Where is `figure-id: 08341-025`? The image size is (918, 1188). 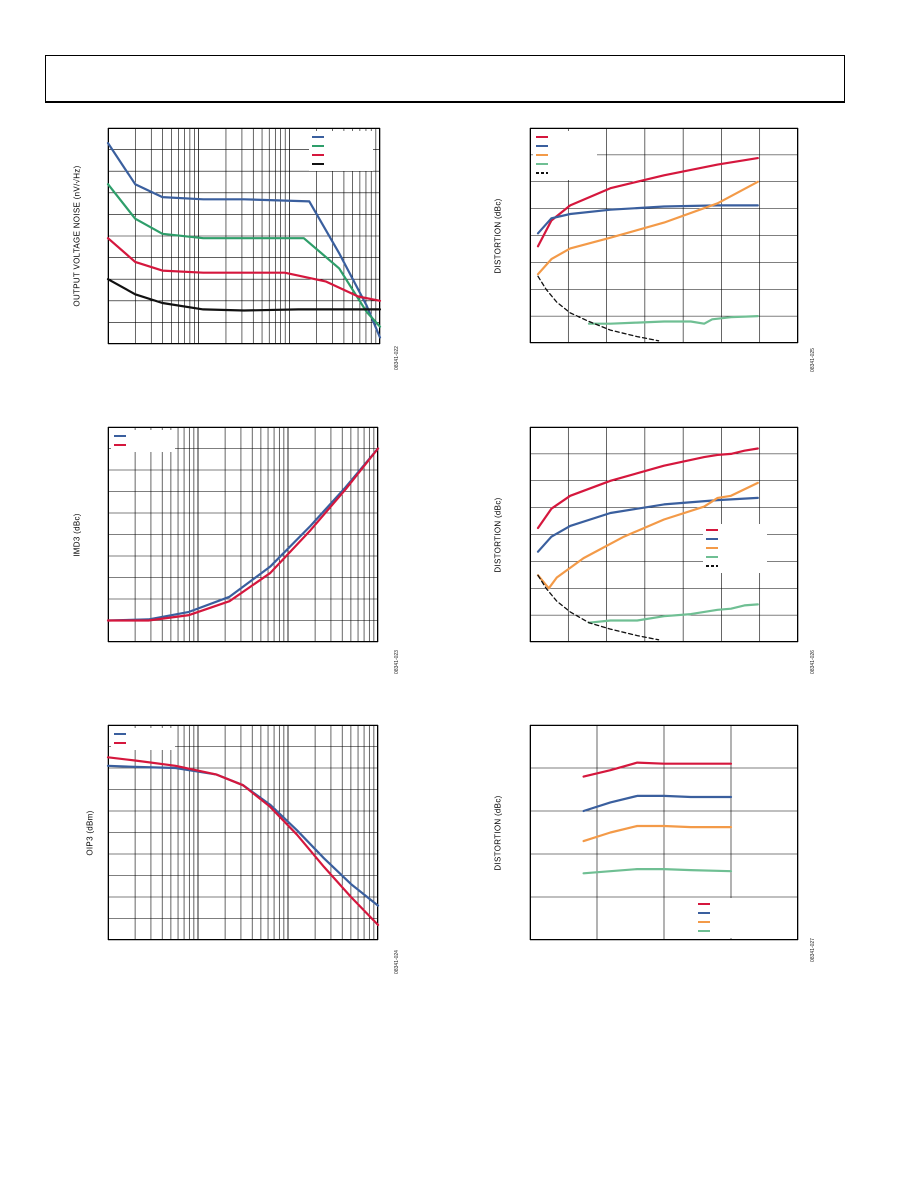 figure-id: 08341-025 is located at coordinates (813, 360).